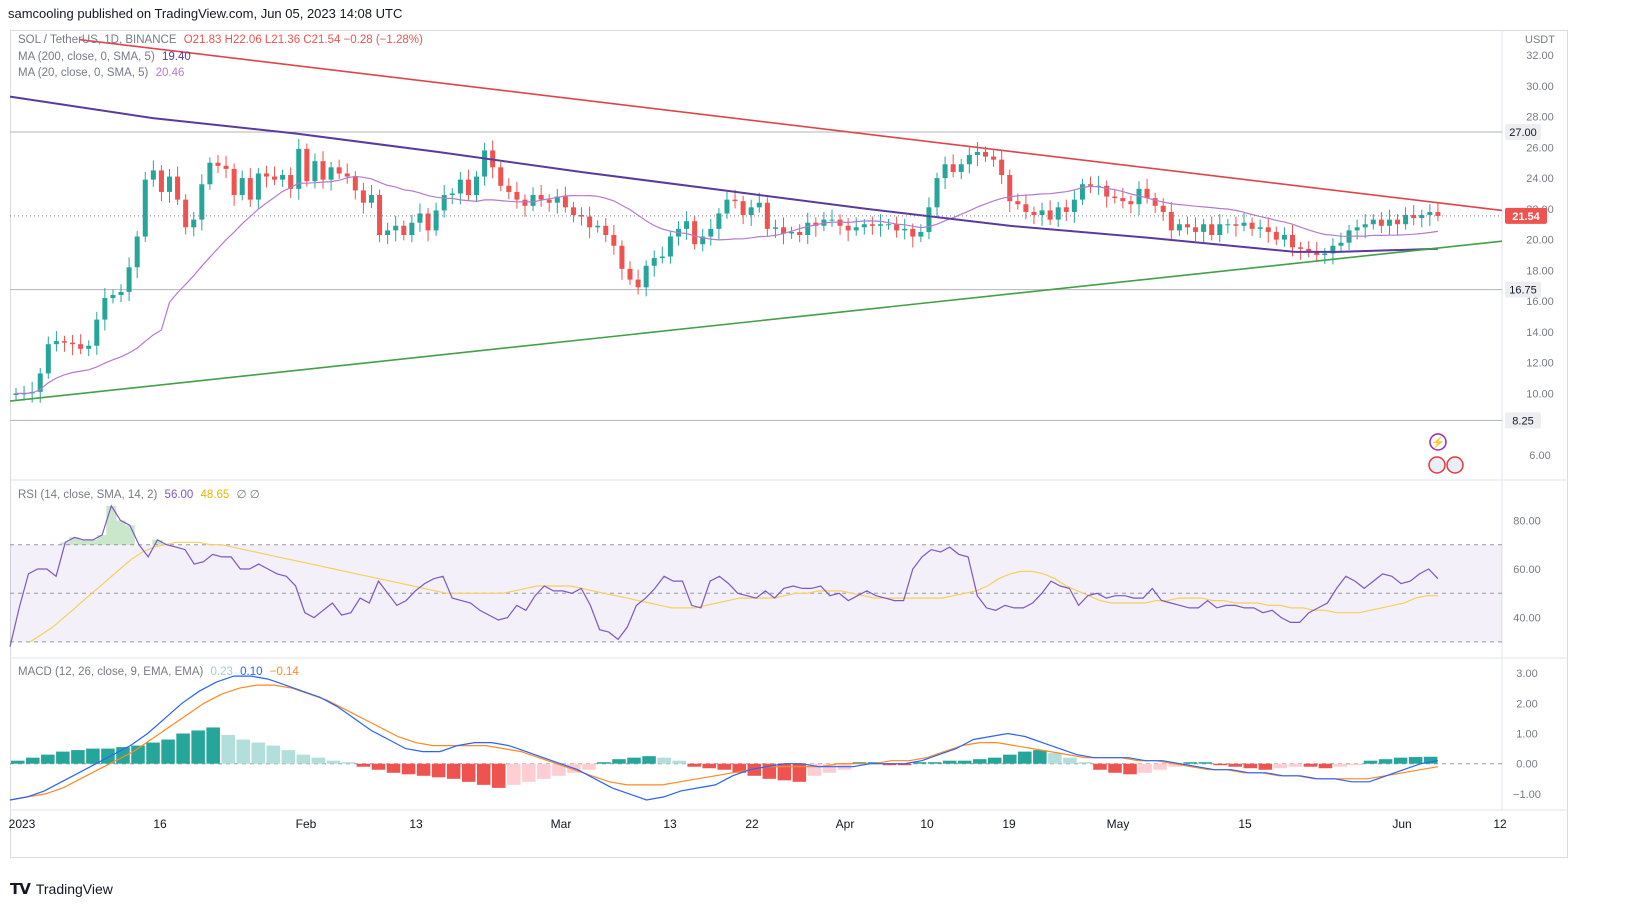 This screenshot has width=1633, height=907. What do you see at coordinates (176, 57) in the screenshot?
I see `ma200-value: 19.40` at bounding box center [176, 57].